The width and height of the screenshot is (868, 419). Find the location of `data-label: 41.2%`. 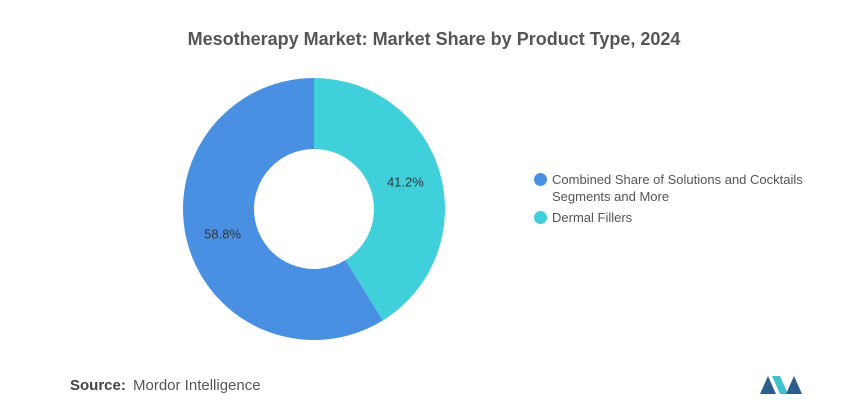

data-label: 41.2% is located at coordinates (405, 182).